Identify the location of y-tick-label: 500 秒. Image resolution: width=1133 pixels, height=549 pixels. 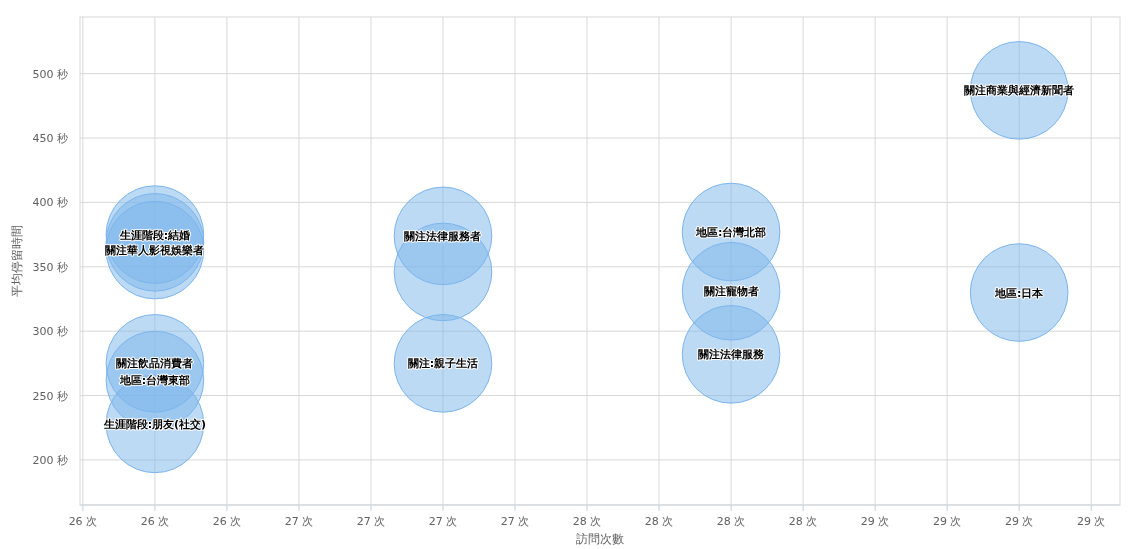
(50, 74).